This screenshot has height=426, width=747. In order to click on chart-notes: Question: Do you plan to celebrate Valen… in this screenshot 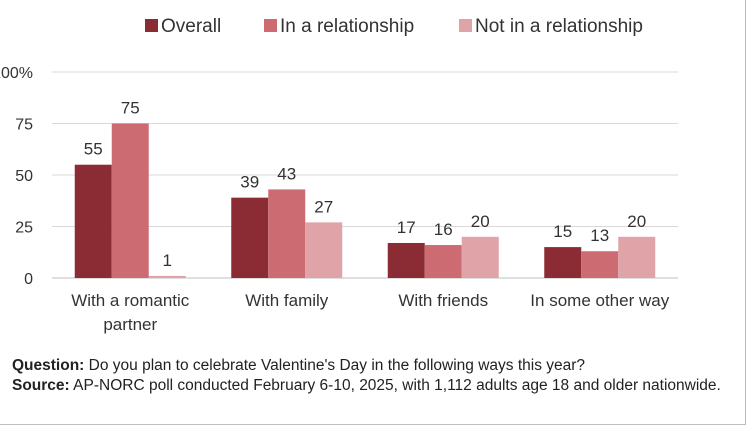, I will do `click(374, 376)`.